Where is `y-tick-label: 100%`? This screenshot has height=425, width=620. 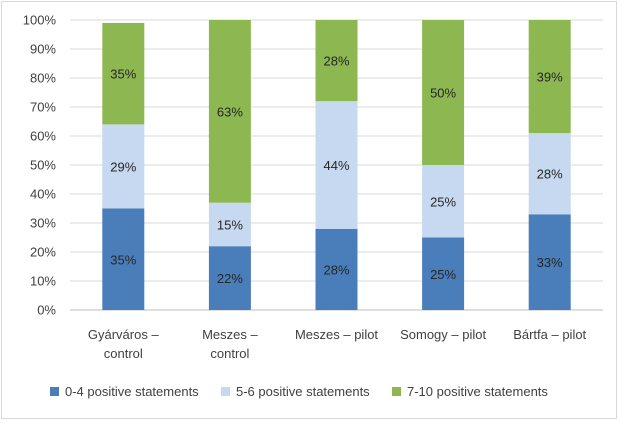
y-tick-label: 100% is located at coordinates (40, 20).